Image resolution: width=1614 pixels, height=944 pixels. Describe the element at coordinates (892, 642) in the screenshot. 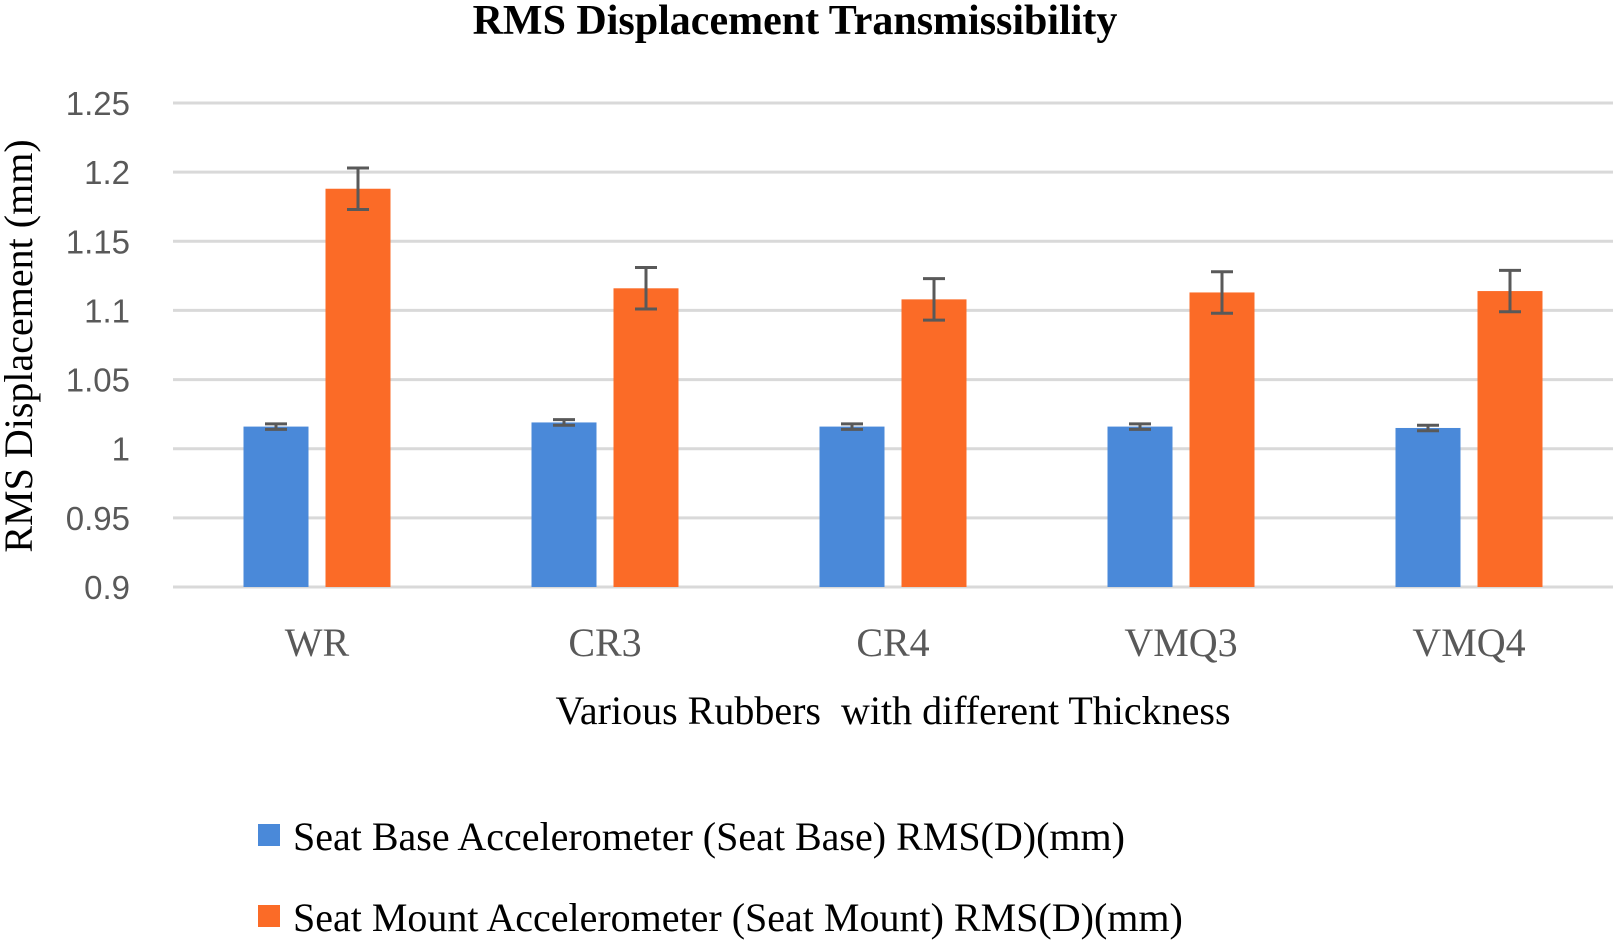

I see `x-tick-label: CR4` at that location.